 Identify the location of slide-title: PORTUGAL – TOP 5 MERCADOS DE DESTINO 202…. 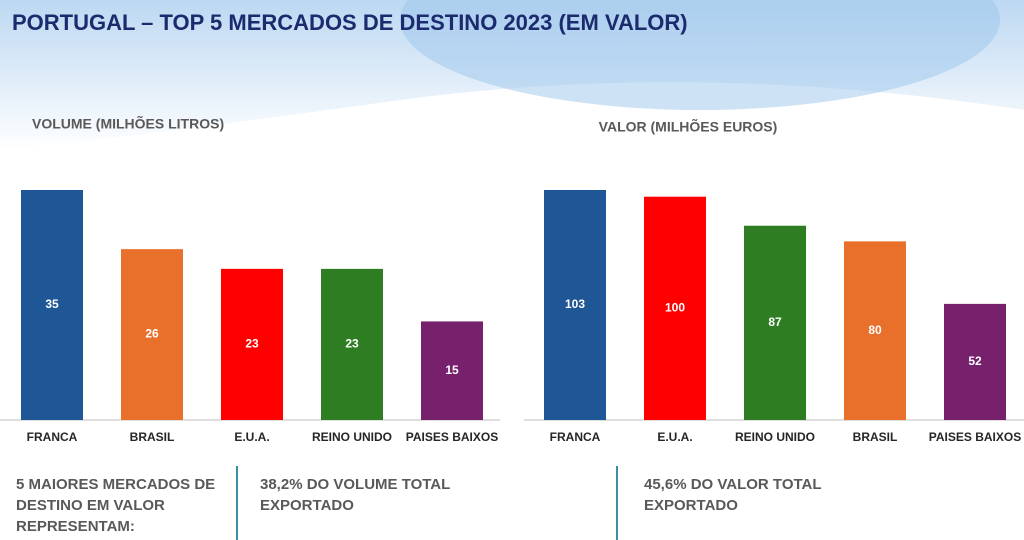
(350, 22).